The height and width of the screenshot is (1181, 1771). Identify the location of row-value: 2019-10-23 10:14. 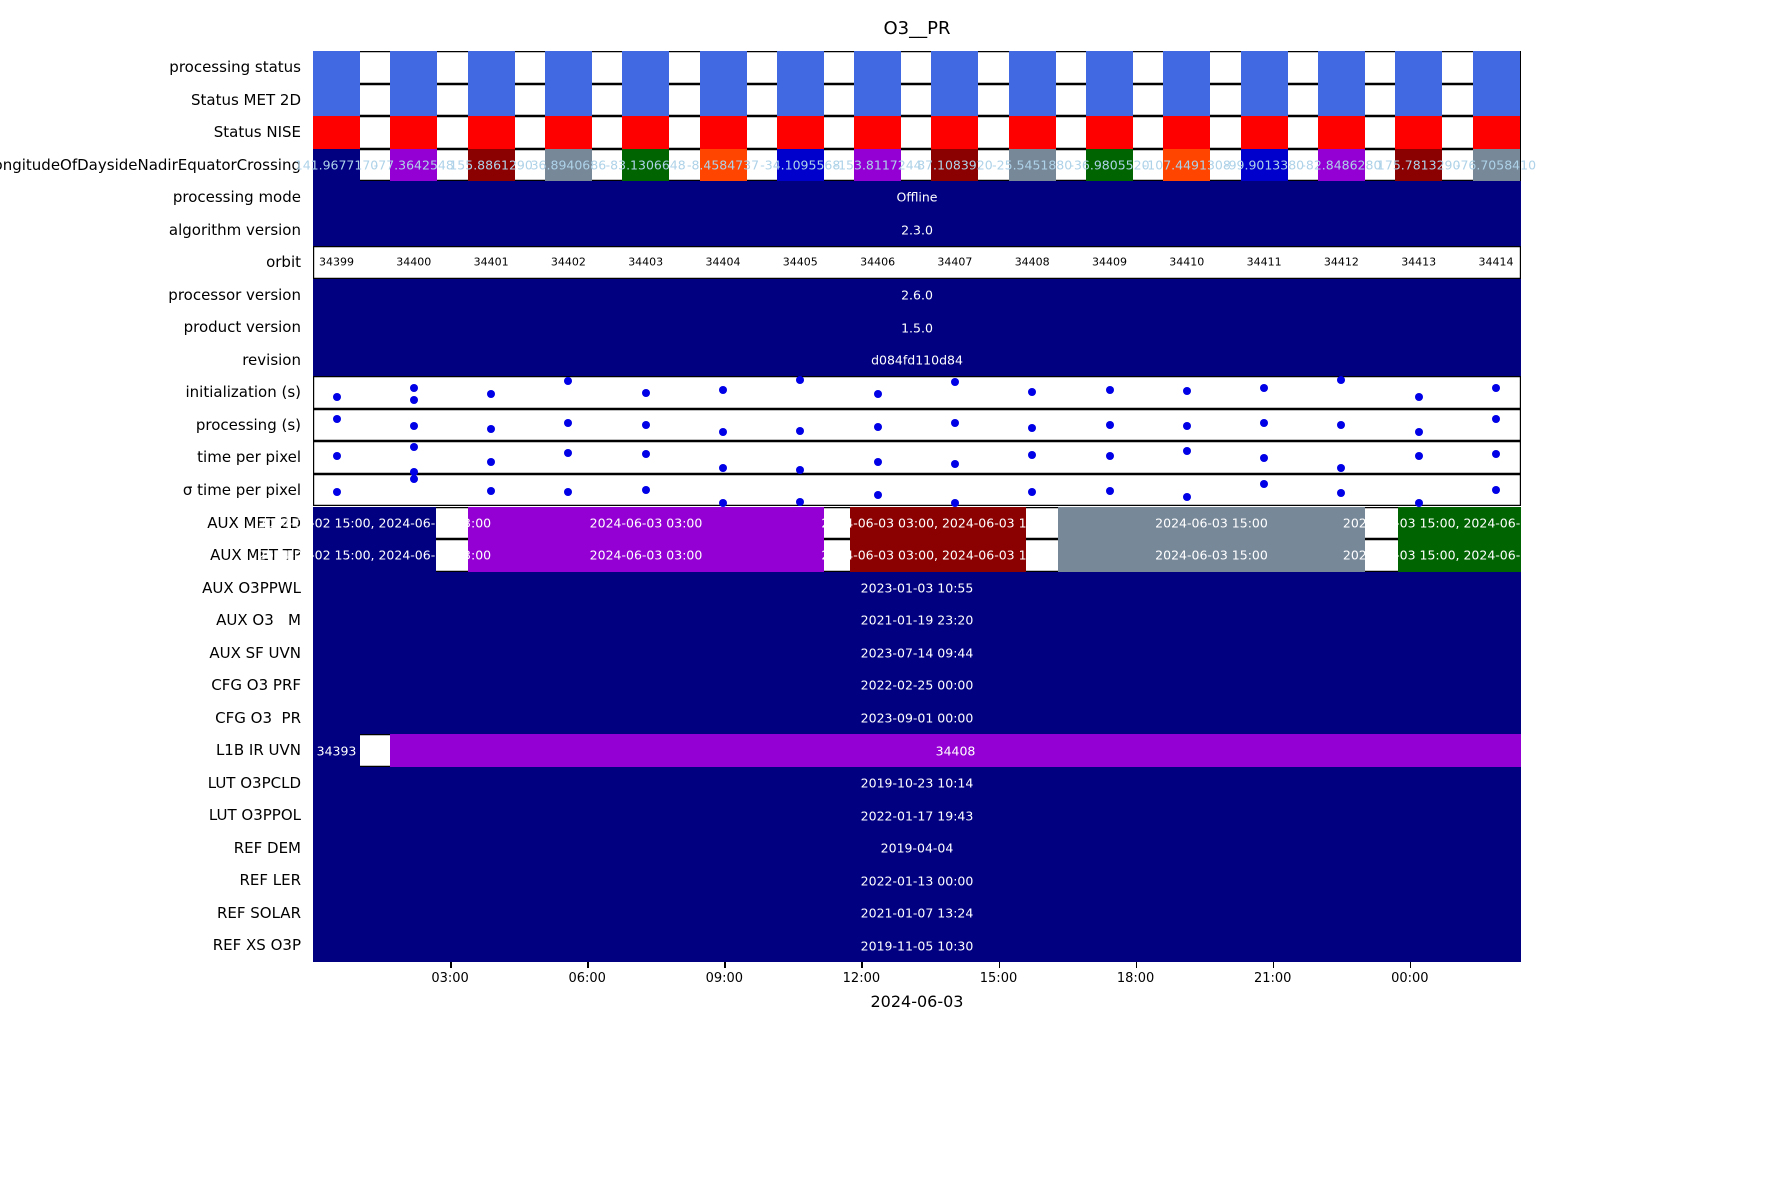
(917, 783).